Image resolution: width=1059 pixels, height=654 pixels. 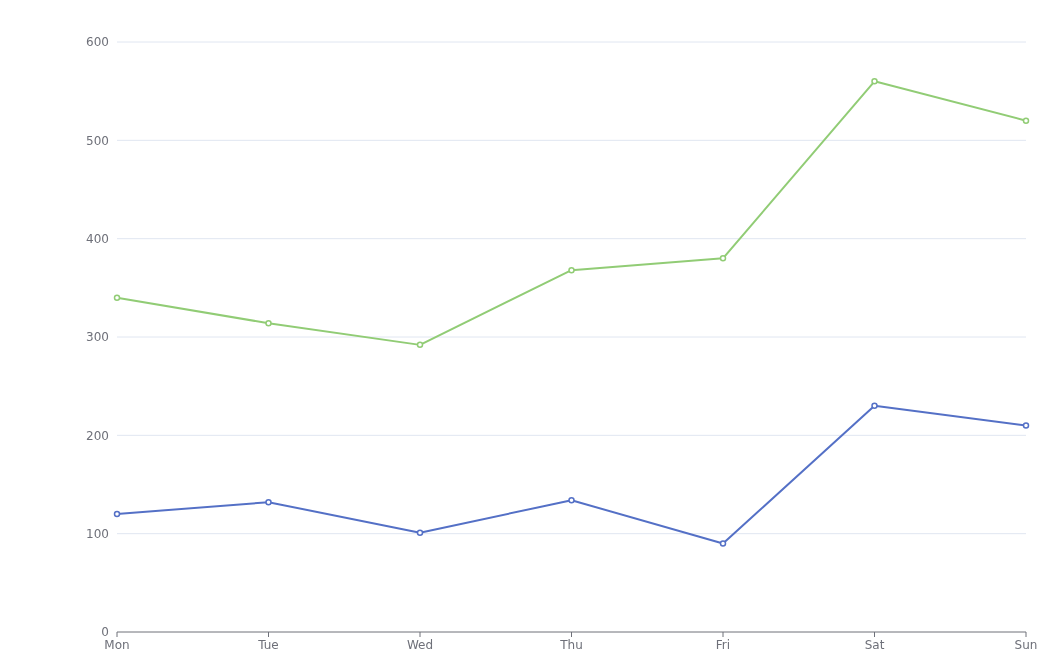 What do you see at coordinates (97, 238) in the screenshot?
I see `y-tick-label: 400` at bounding box center [97, 238].